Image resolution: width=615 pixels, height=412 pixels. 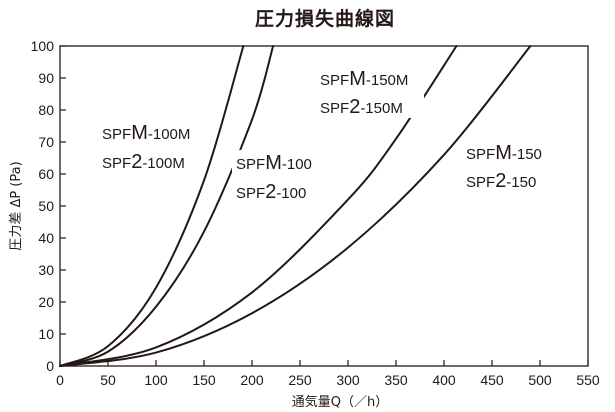 What do you see at coordinates (204, 380) in the screenshot?
I see `x-tick-label-150: 150` at bounding box center [204, 380].